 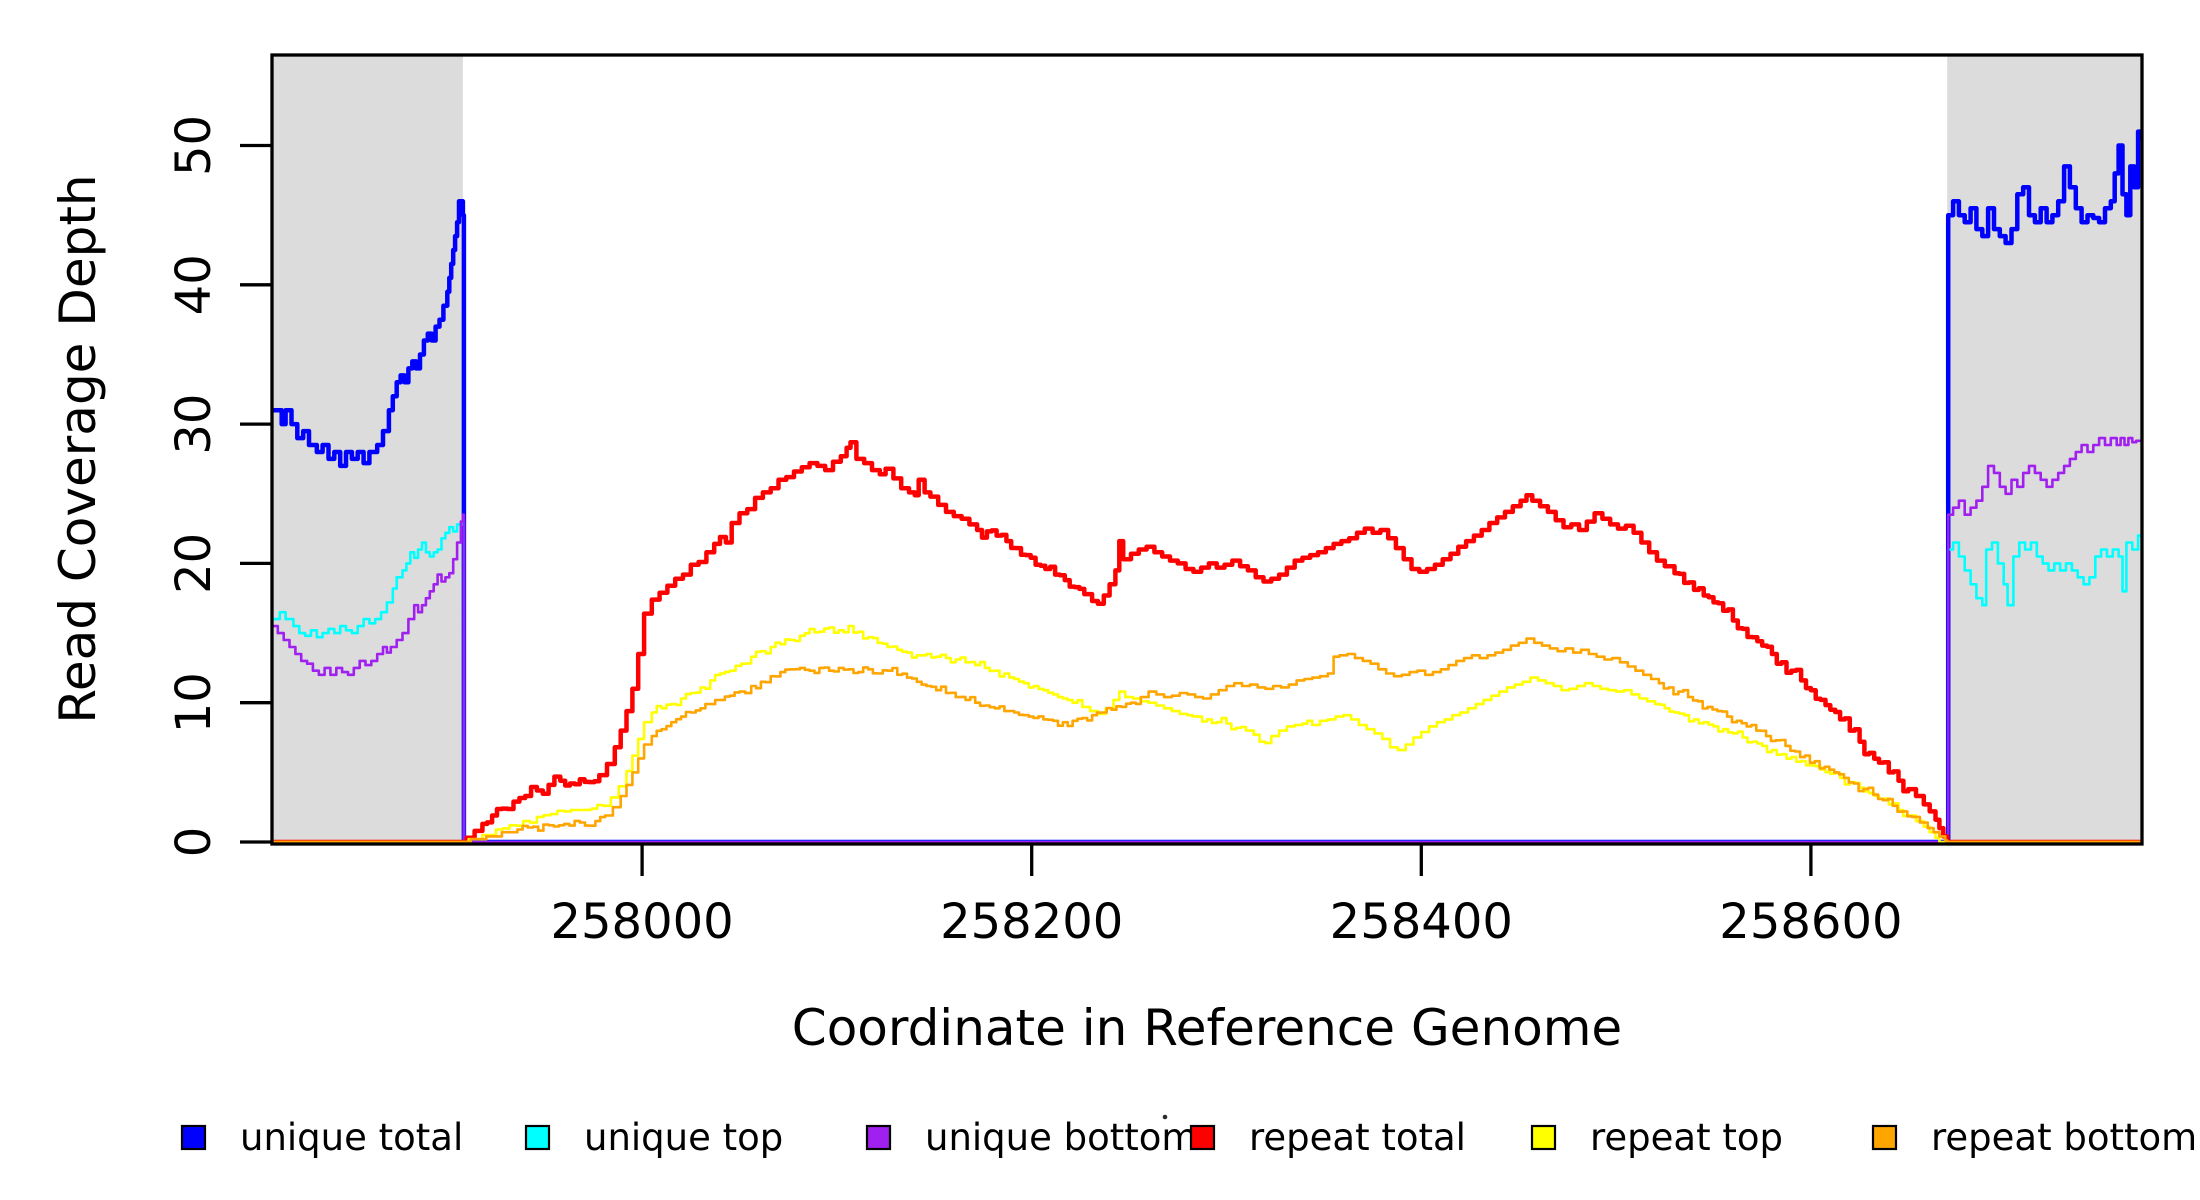 I want to click on y-tick-label: 50, so click(x=194, y=145).